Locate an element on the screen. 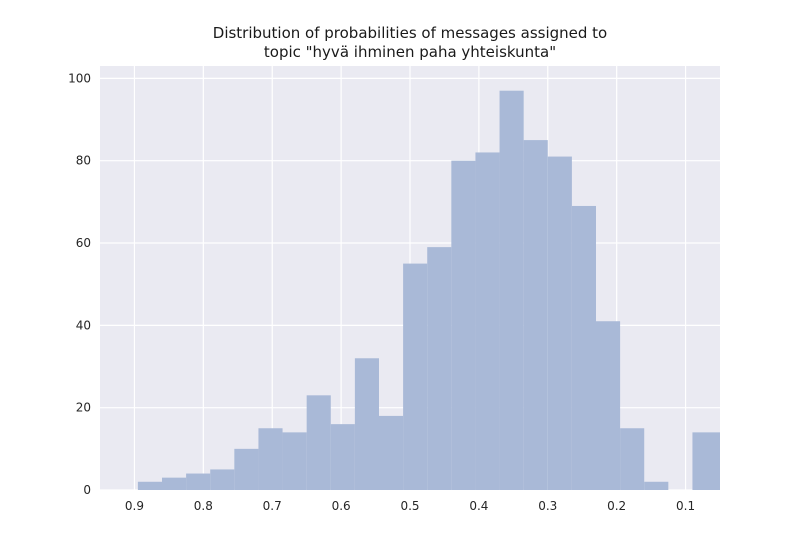 The width and height of the screenshot is (800, 550). y-tick-label: 20 is located at coordinates (83, 408).